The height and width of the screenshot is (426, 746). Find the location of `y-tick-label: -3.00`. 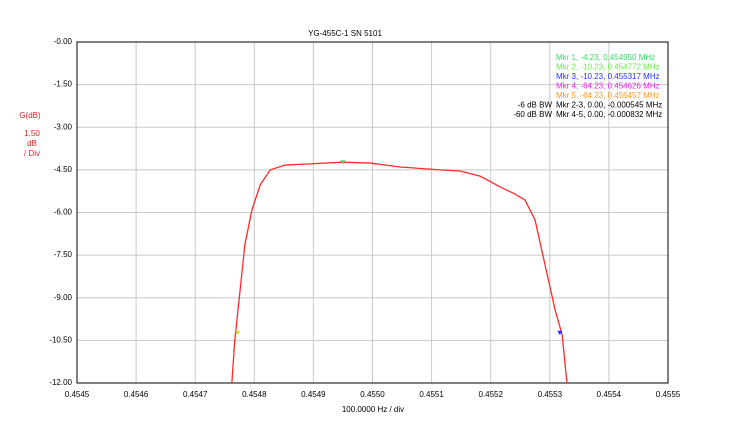

y-tick-label: -3.00 is located at coordinates (63, 126).